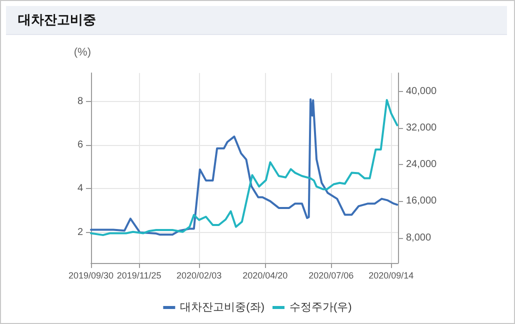  Describe the element at coordinates (422, 164) in the screenshot. I see `y2-tick-label: 24,000` at that location.